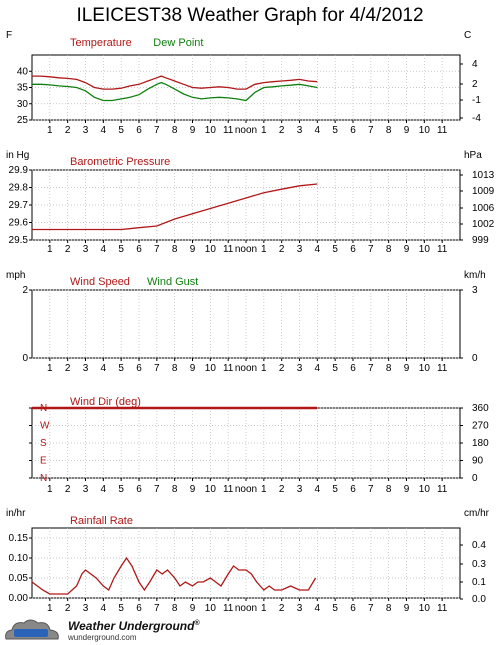  What do you see at coordinates (477, 513) in the screenshot?
I see `right-unit-label: cm/hr` at bounding box center [477, 513].